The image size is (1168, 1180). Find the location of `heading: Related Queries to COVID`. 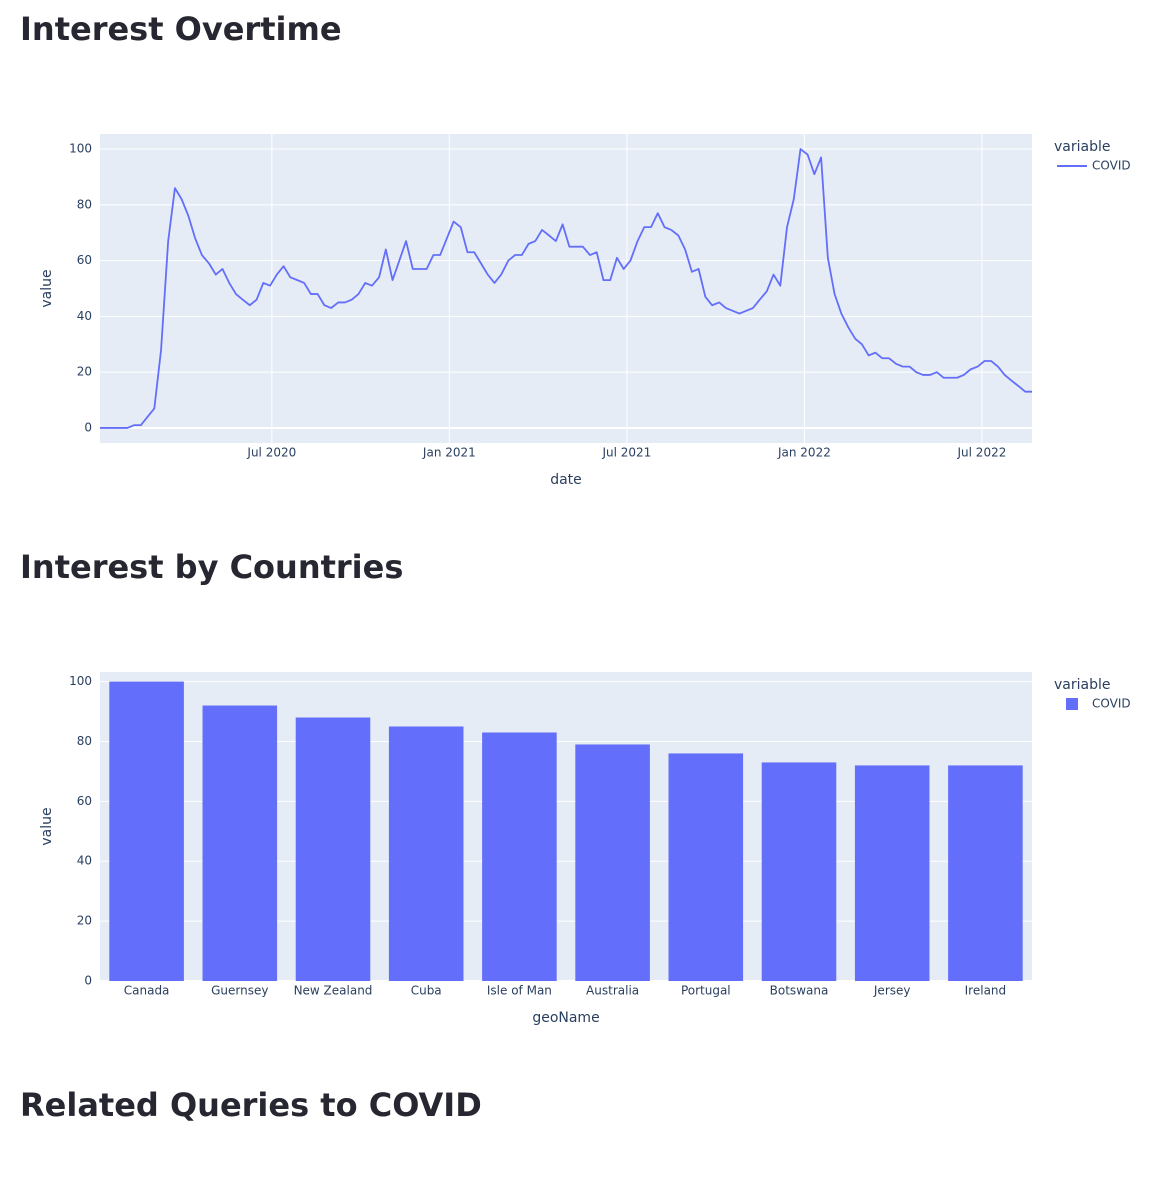

heading: Related Queries to COVID is located at coordinates (251, 1105).